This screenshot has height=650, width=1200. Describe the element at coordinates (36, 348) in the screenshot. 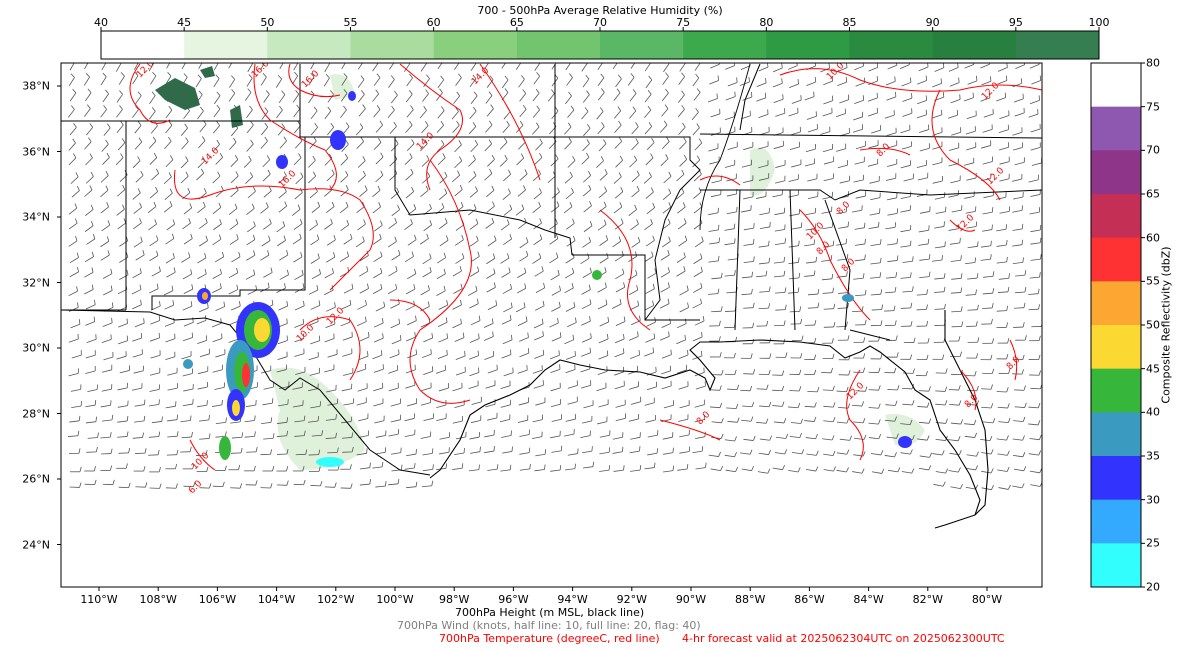

I see `latitude-label: 30°N` at that location.